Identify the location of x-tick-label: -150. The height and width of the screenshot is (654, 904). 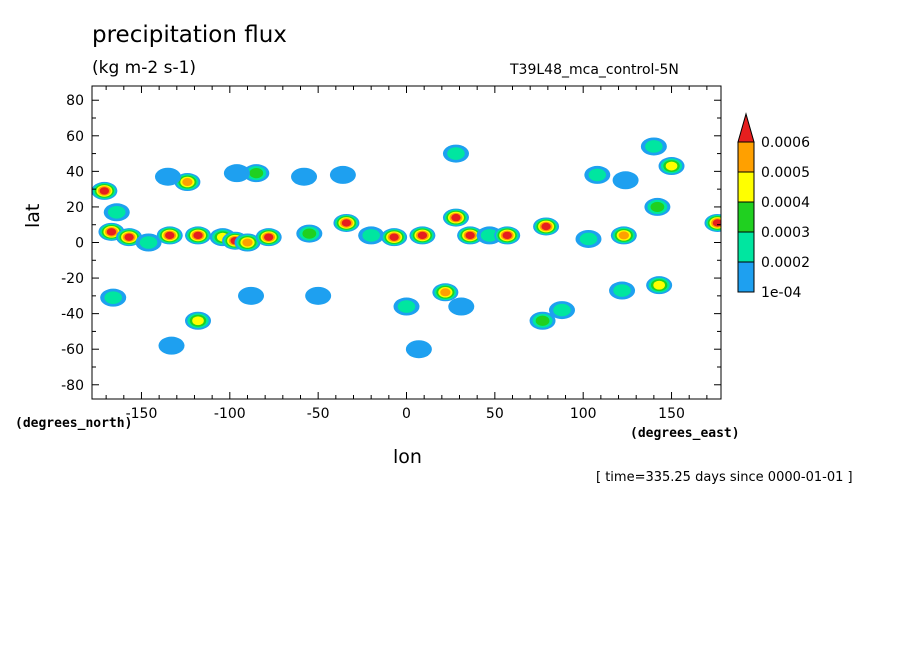
(142, 414).